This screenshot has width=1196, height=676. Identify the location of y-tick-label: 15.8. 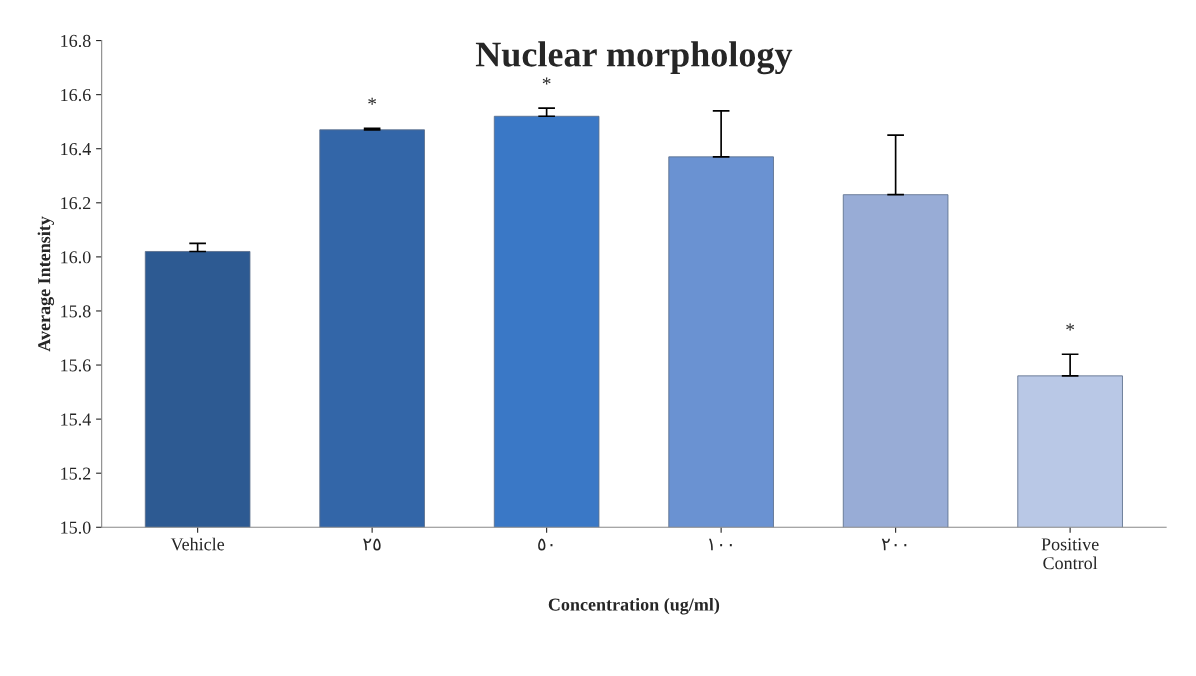
(76, 311).